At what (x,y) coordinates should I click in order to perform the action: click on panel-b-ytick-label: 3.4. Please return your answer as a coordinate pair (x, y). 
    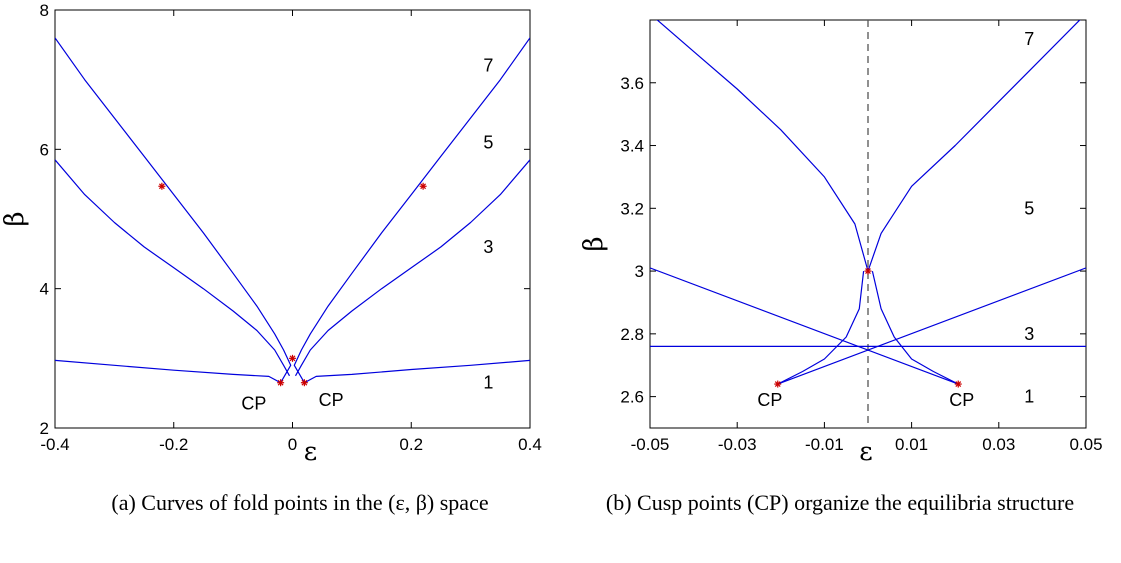
    Looking at the image, I should click on (632, 146).